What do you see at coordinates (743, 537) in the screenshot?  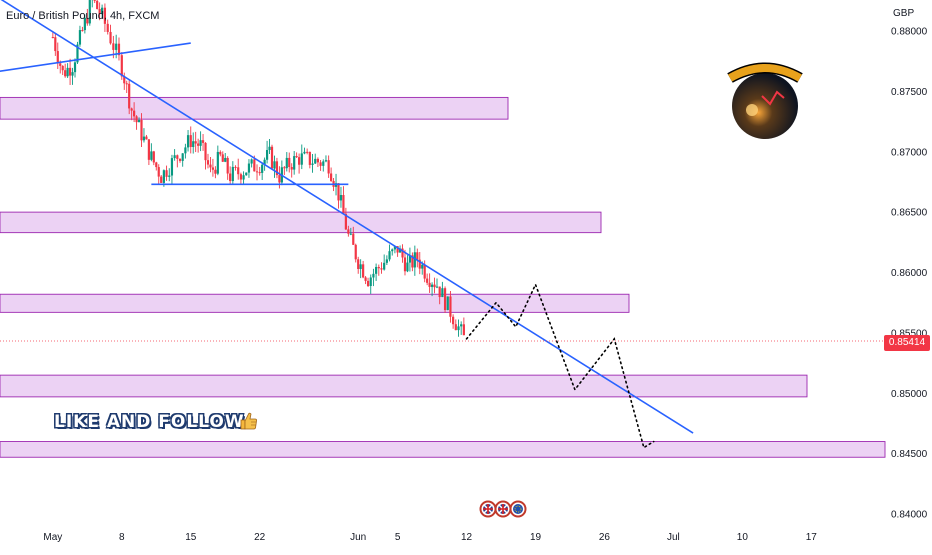 I see `time-tick-label: 10` at bounding box center [743, 537].